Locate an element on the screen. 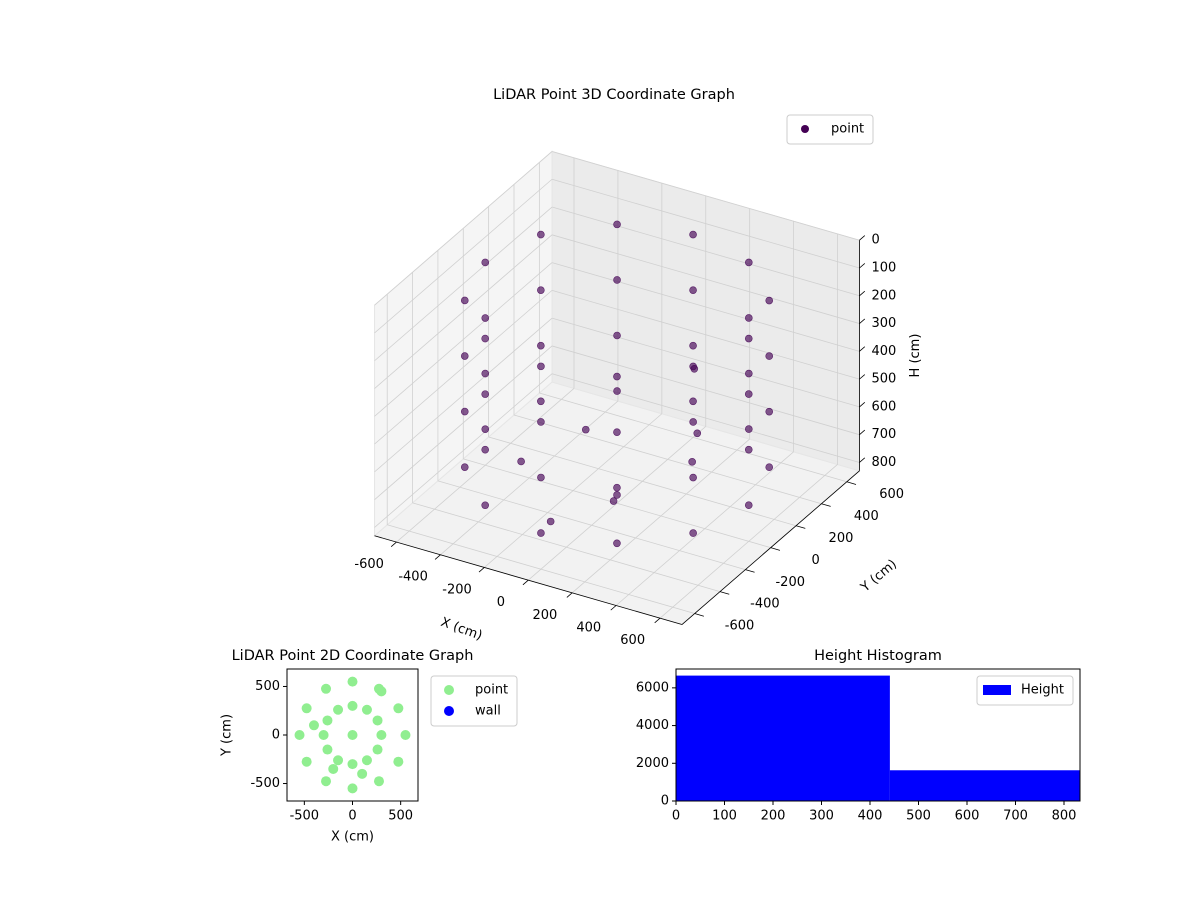  y-tick-label: 500 is located at coordinates (267, 686).